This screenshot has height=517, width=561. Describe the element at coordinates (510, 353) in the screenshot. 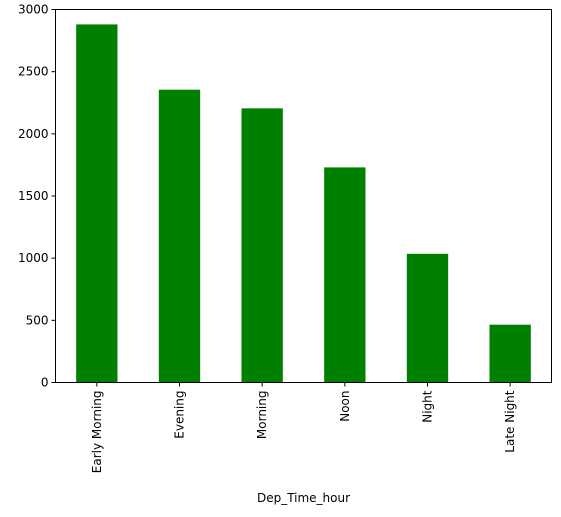

I see `bar-late-night` at that location.